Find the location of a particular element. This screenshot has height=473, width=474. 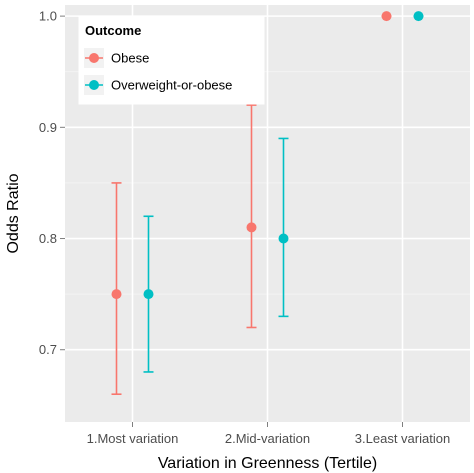

legend-items: Obese Overweight-or-obese is located at coordinates (158, 71).